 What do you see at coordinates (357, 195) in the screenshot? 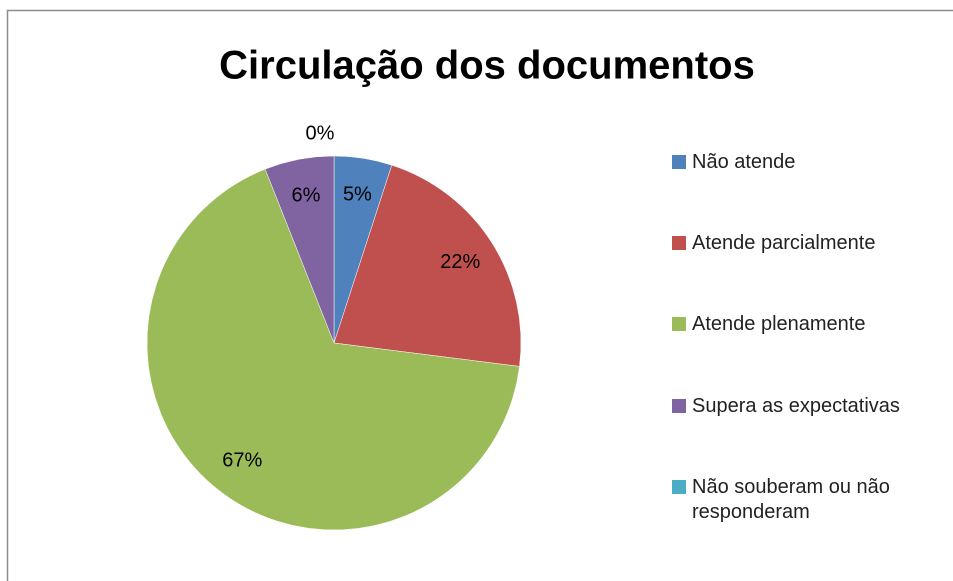
I see `data-label: 5%` at bounding box center [357, 195].